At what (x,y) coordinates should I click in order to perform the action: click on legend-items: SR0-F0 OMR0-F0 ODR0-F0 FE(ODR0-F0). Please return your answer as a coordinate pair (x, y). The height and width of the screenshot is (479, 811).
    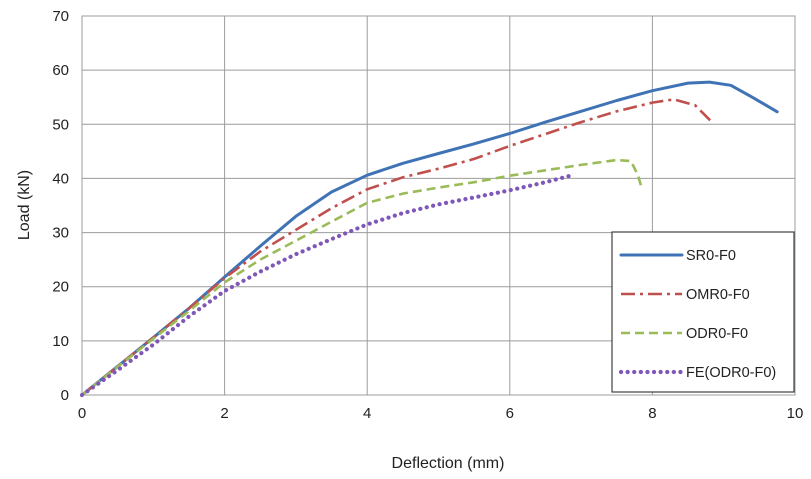
    Looking at the image, I should click on (697, 314).